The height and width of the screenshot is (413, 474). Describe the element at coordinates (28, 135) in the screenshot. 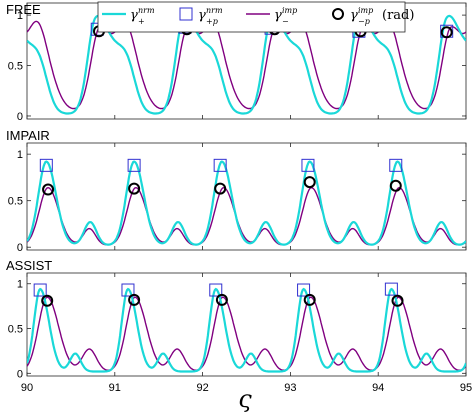

I see `panel-title: IMPAIR` at that location.